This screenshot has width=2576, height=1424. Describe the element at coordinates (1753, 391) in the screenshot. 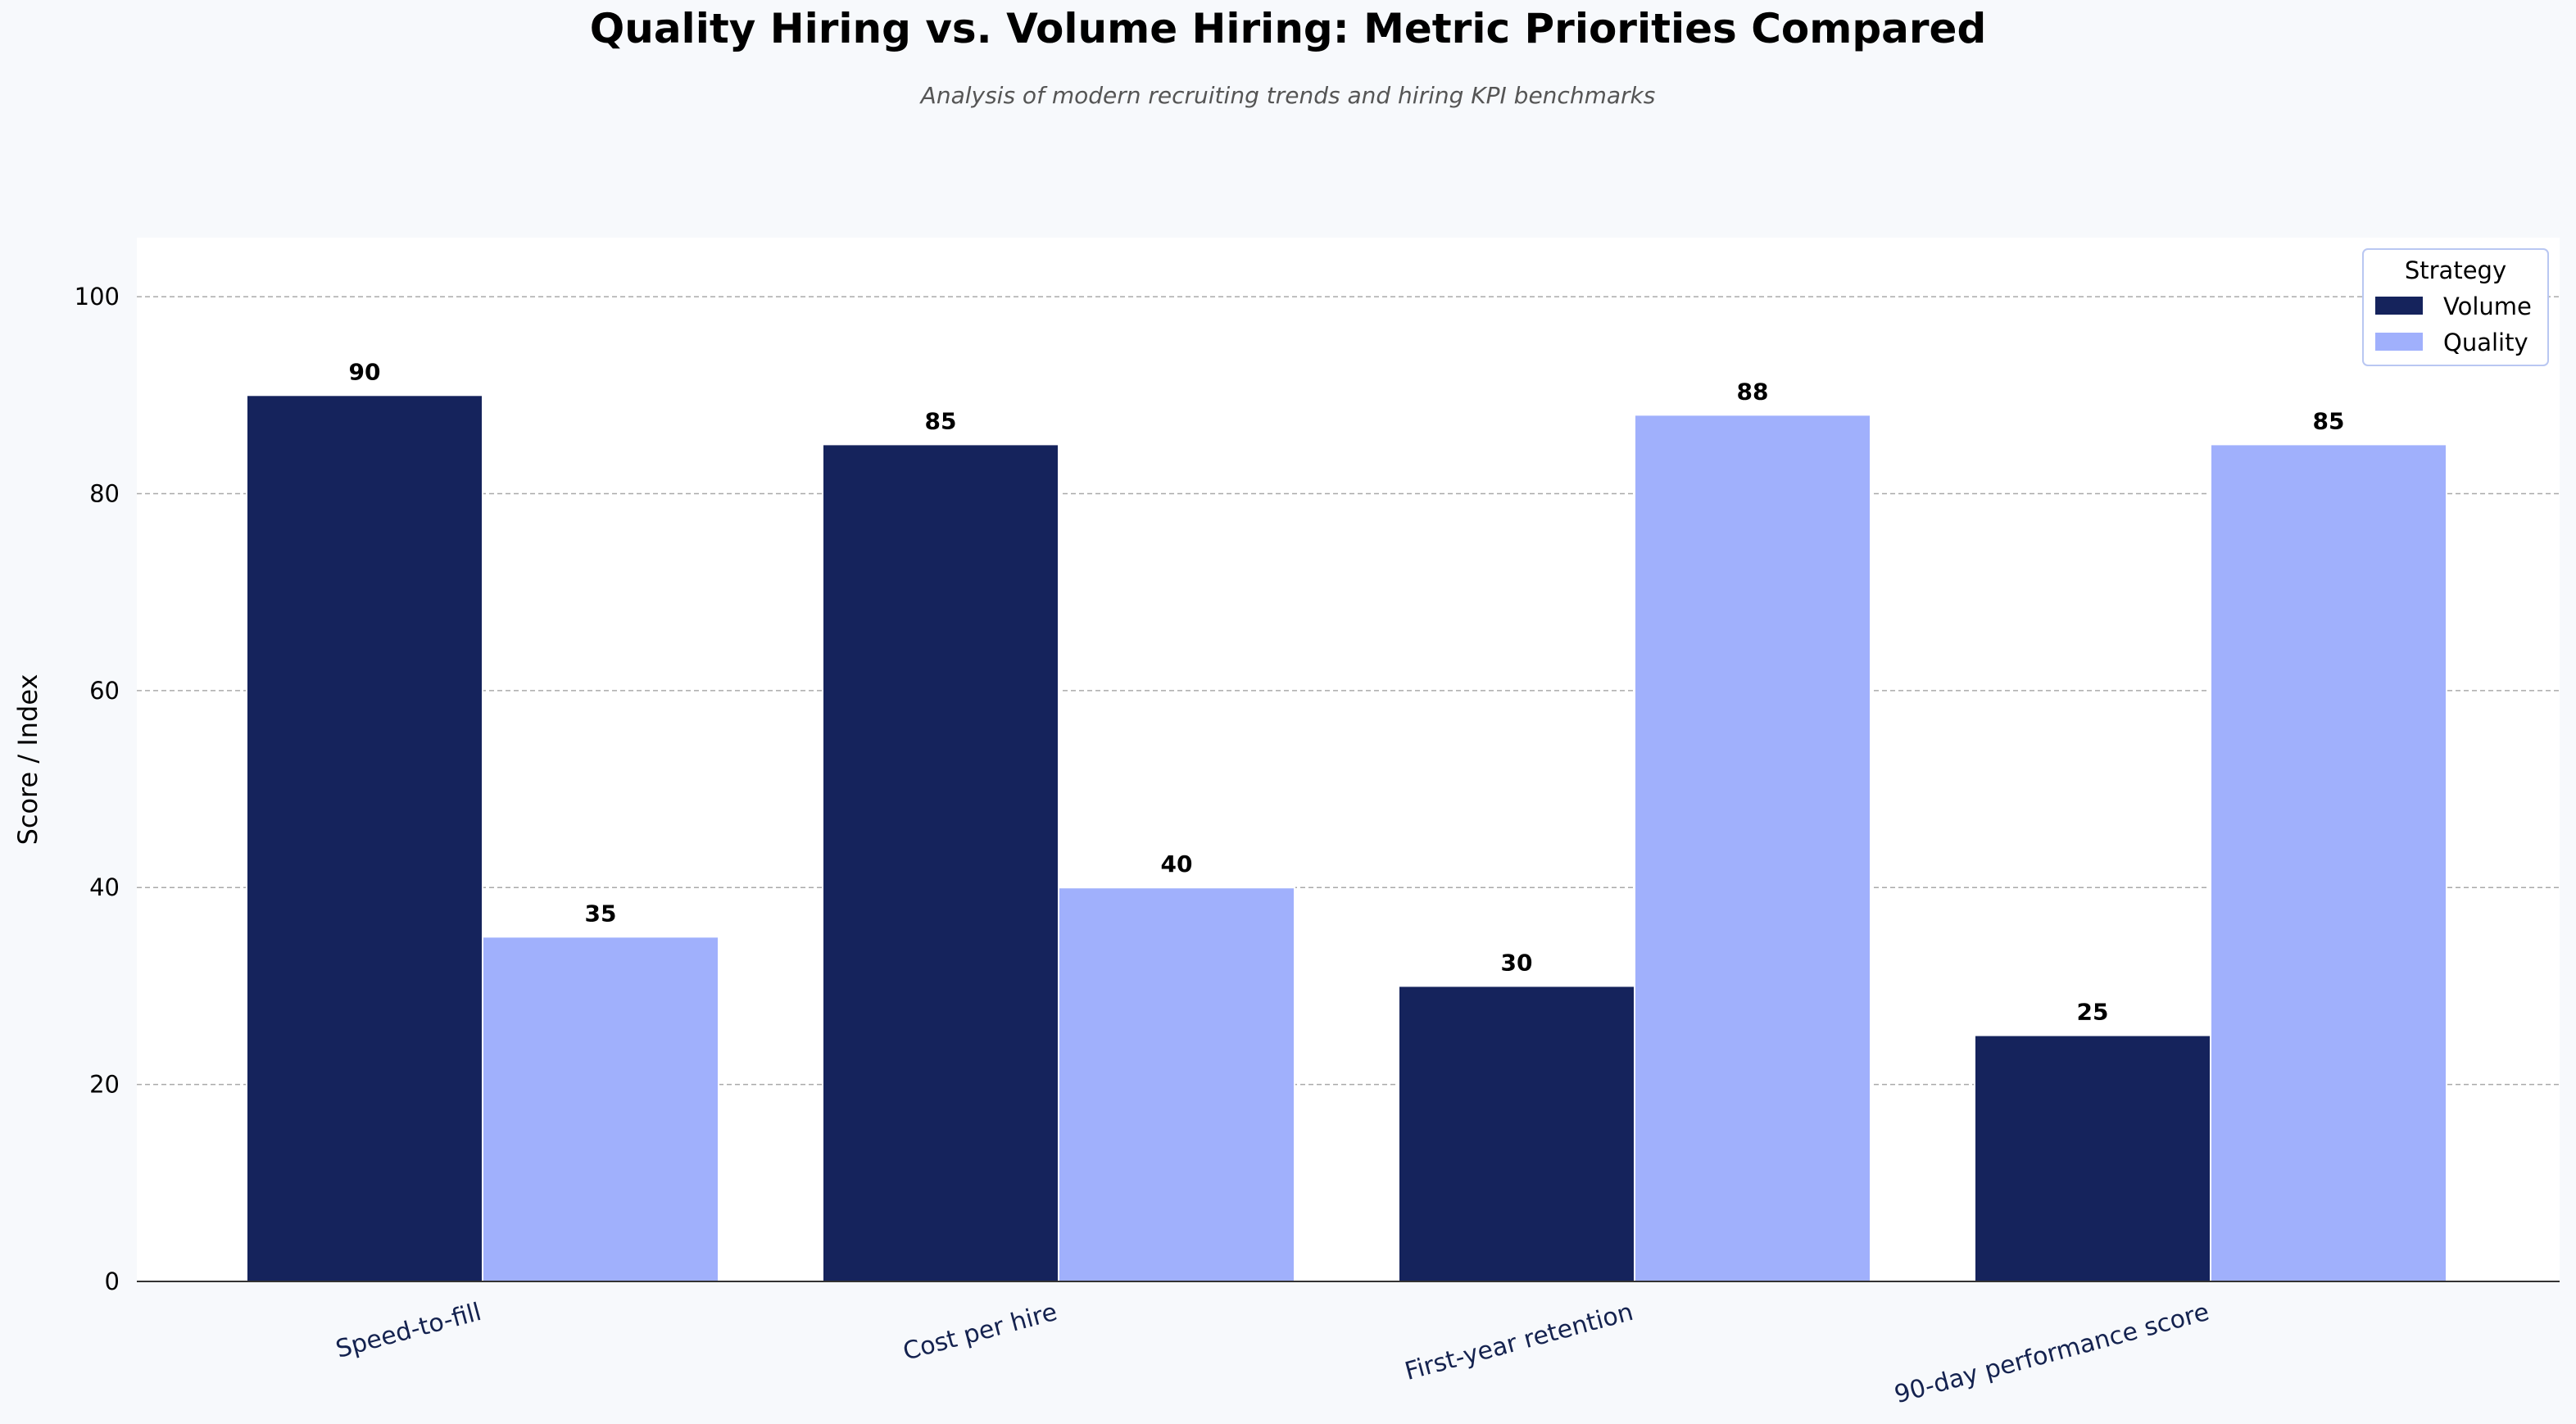

I see `data-label: 88` at that location.